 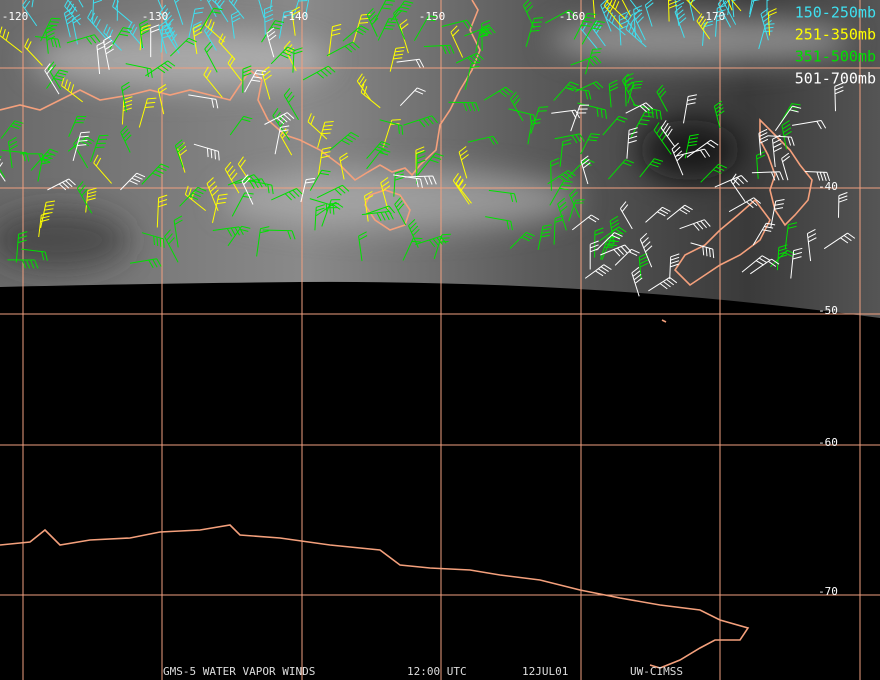 I want to click on longitude-label: -160, so click(x=572, y=16).